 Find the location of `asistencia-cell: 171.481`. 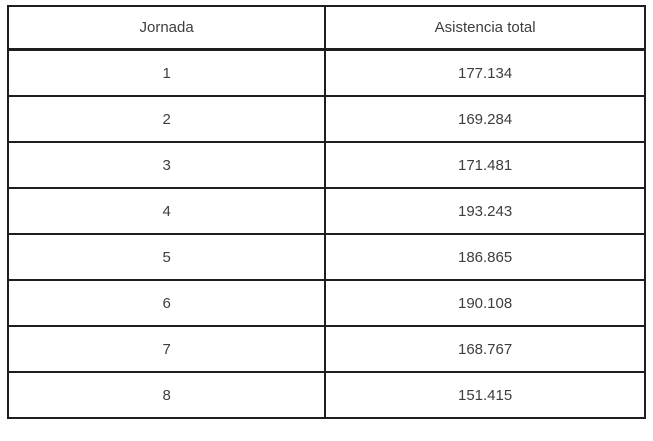

asistencia-cell: 171.481 is located at coordinates (485, 165).